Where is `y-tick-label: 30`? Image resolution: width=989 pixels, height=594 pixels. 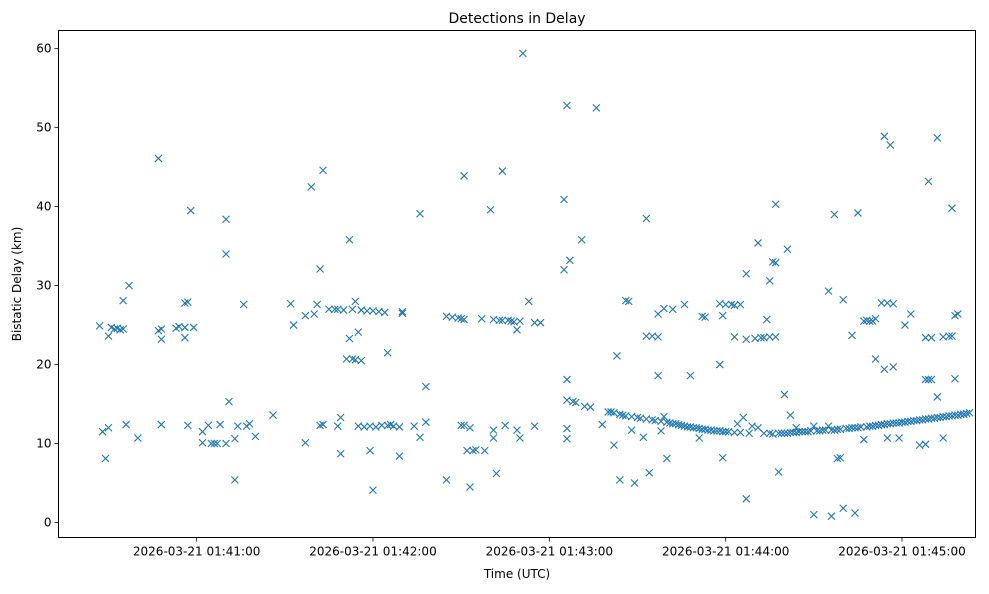 y-tick-label: 30 is located at coordinates (43, 286).